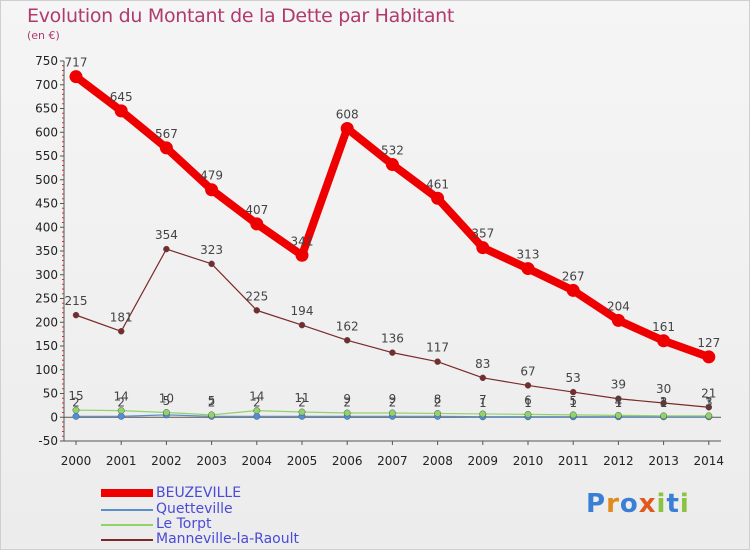 This screenshot has height=550, width=750. I want to click on data-label-le-torpt: 6, so click(528, 400).